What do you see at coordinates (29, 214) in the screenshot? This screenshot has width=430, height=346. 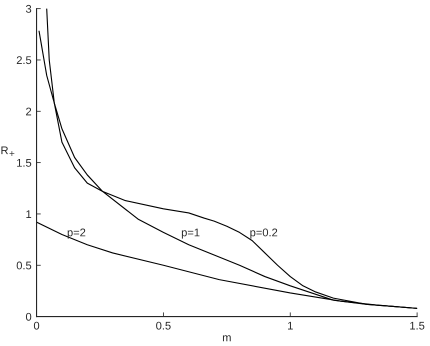 I see `y-tick-label: 1` at bounding box center [29, 214].